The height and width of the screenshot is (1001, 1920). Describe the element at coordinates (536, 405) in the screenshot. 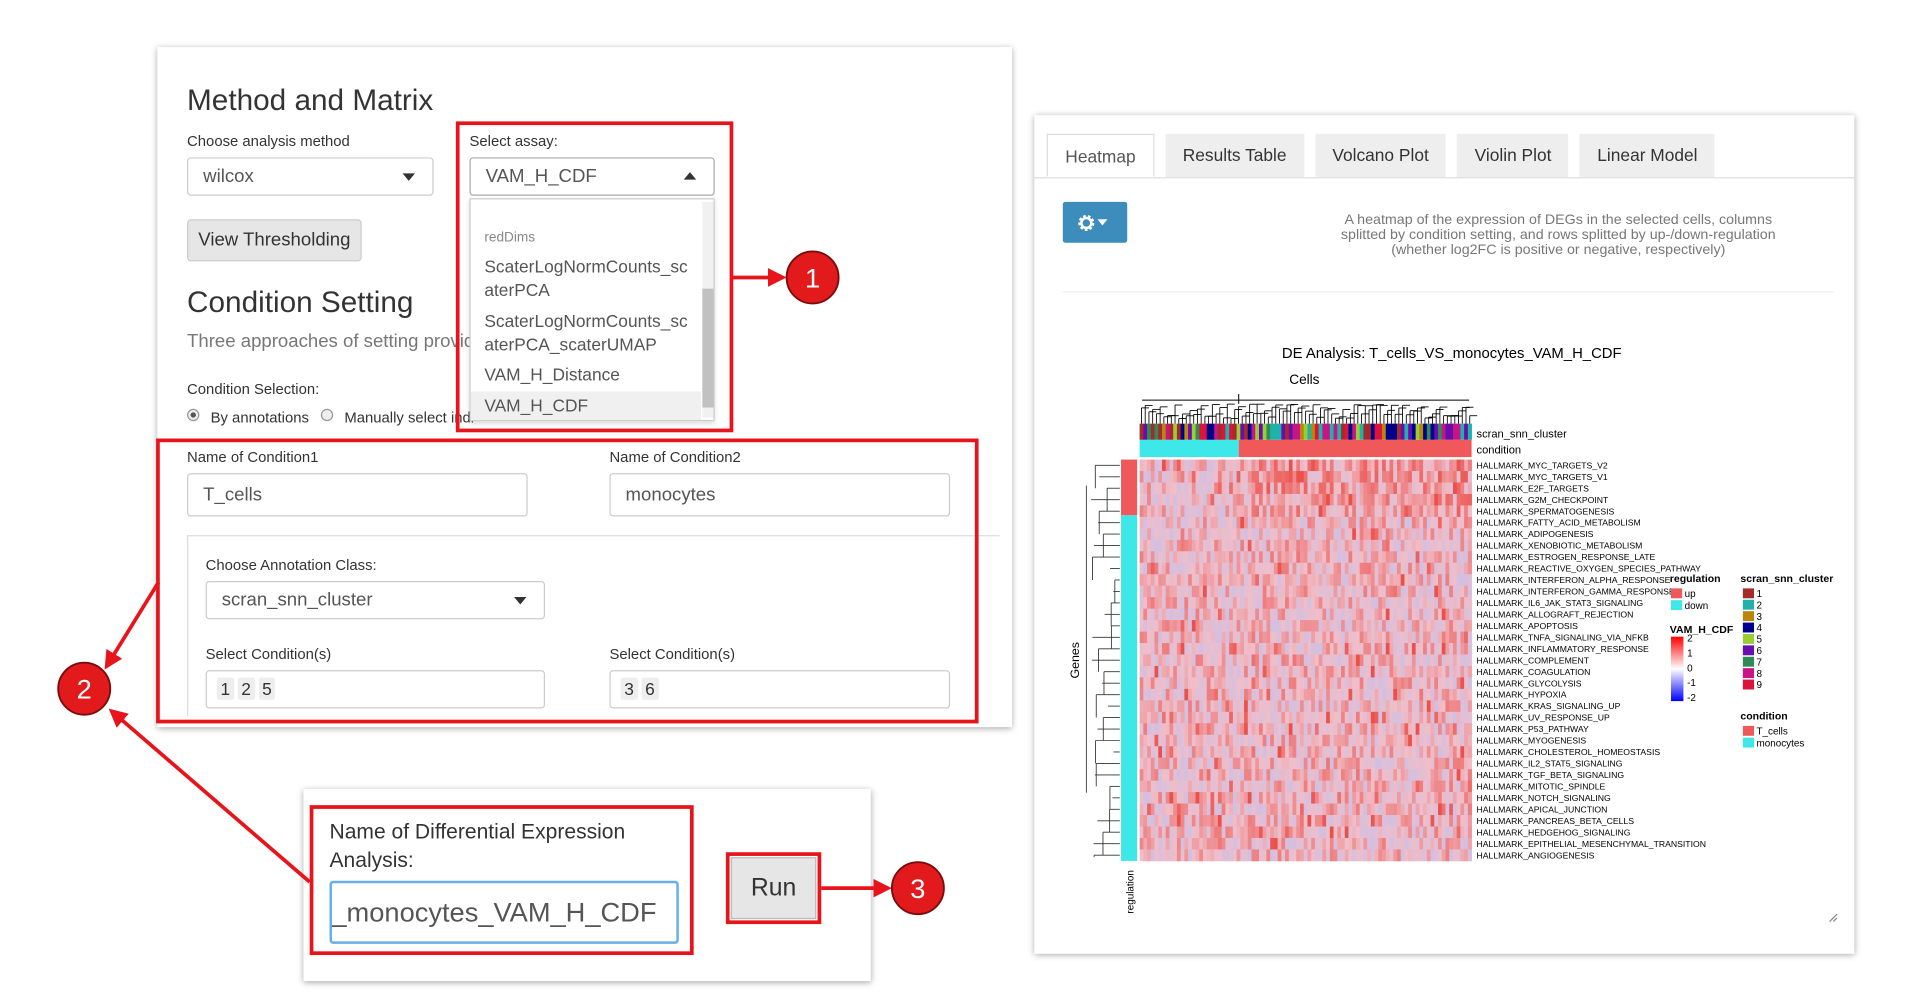

I see `assay-option: VAM_H_CDF` at that location.